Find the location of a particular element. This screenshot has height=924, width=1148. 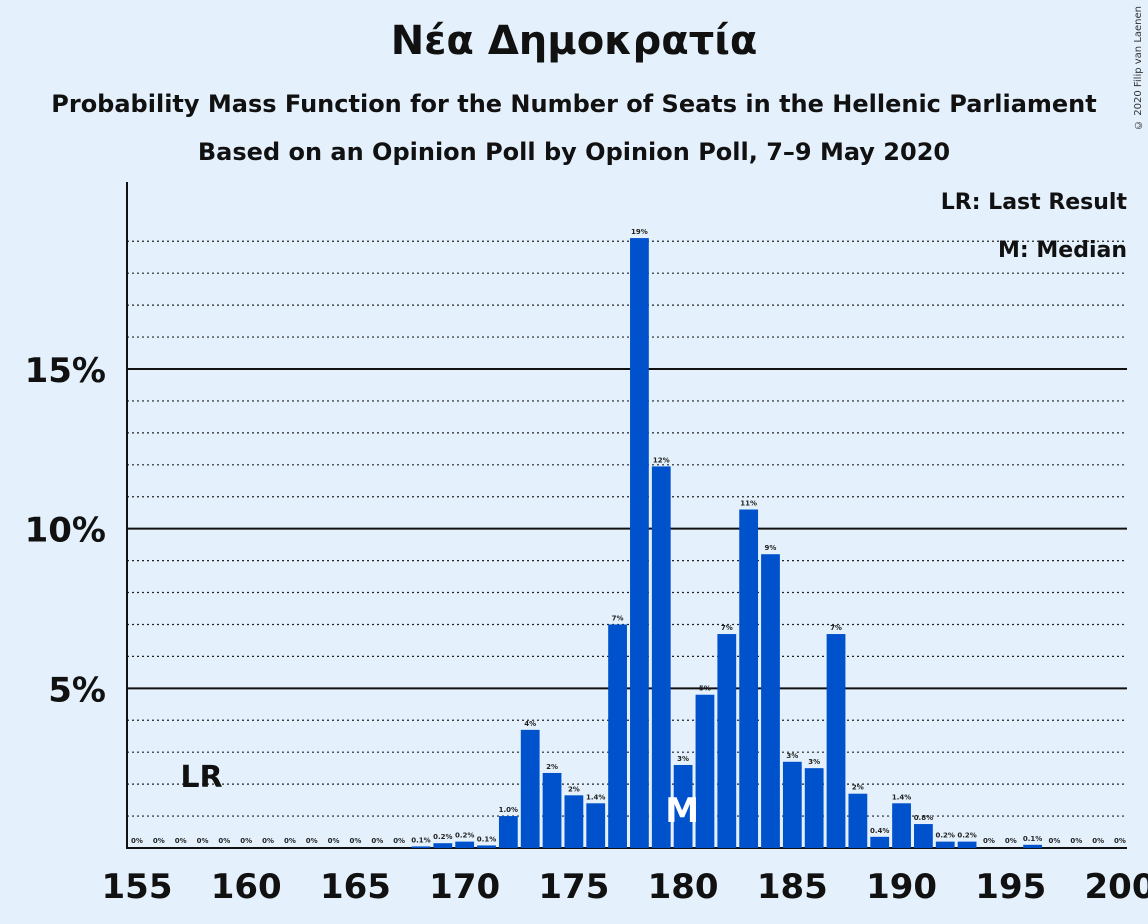

x-tick-label: 155 is located at coordinates (137, 887).